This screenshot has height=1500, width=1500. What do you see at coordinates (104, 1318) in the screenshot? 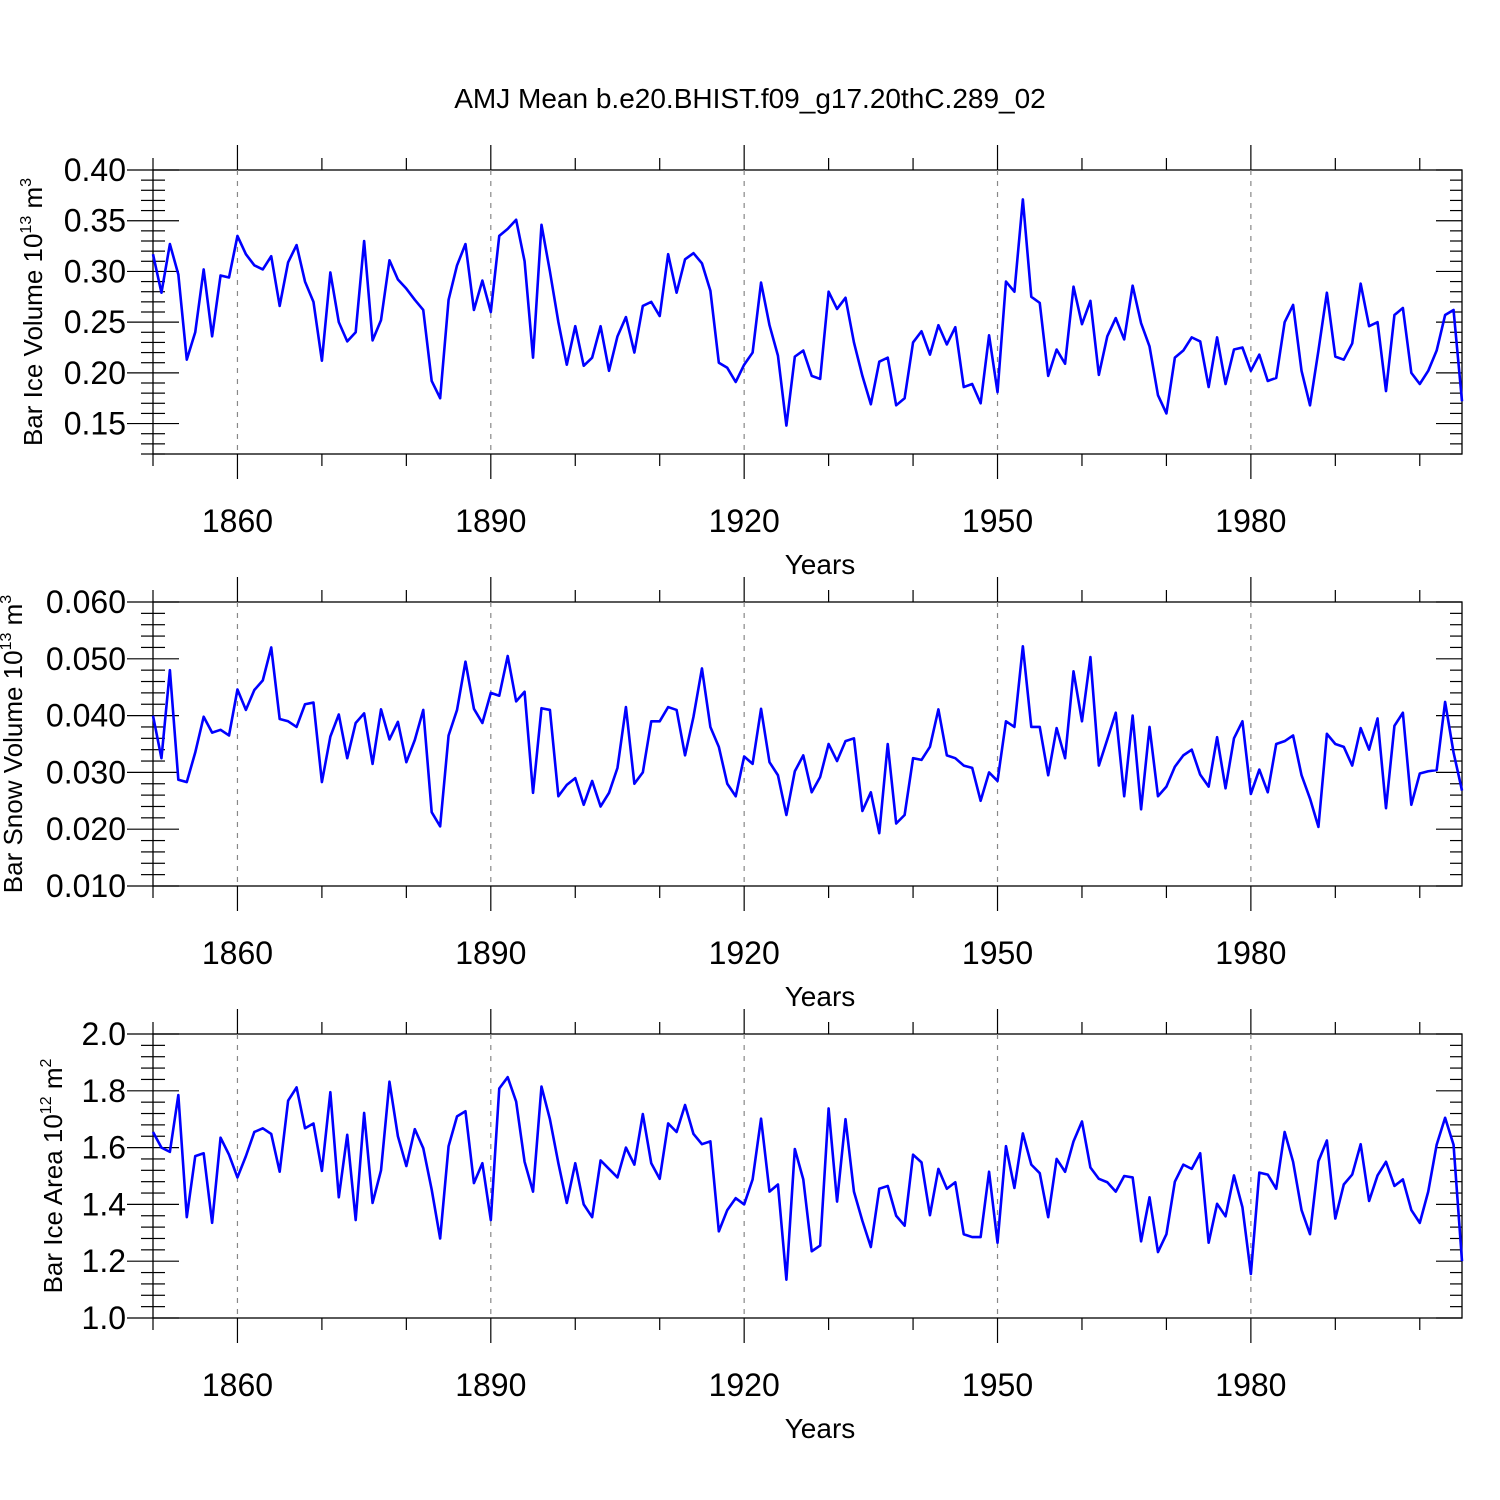
I see `y-tick-label: 1.0` at bounding box center [104, 1318].